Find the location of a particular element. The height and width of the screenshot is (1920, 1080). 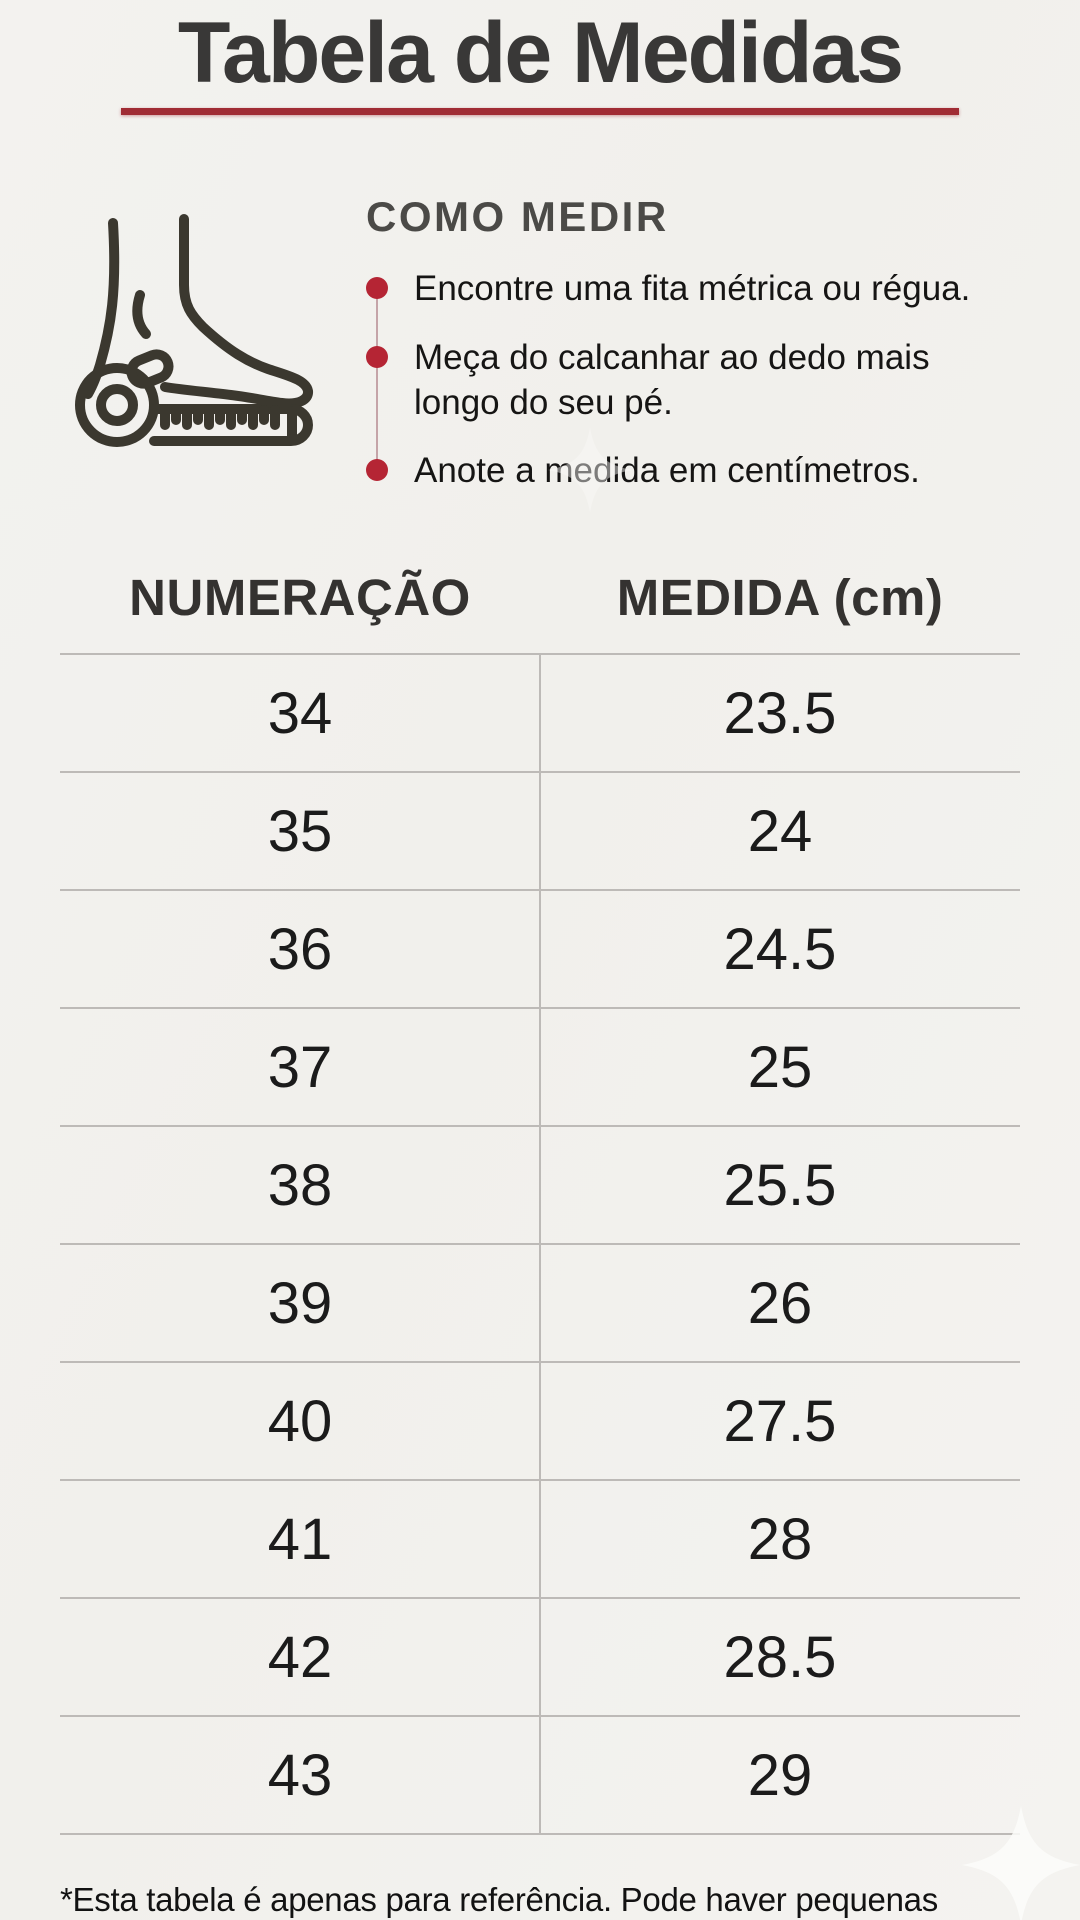

title-underline is located at coordinates (540, 111).